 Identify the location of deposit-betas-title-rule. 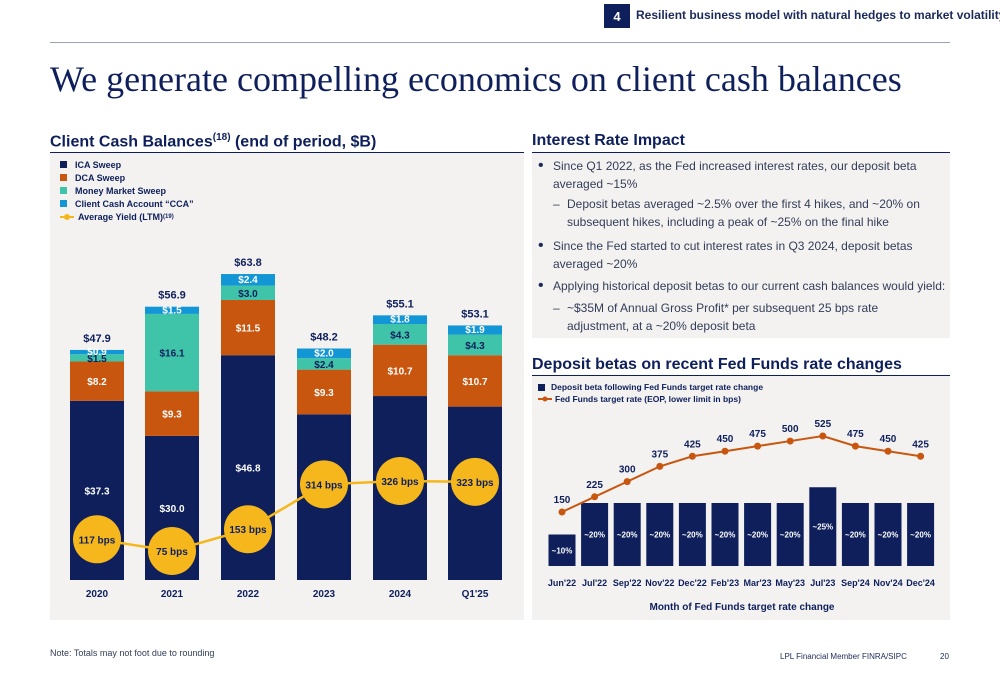
(741, 375).